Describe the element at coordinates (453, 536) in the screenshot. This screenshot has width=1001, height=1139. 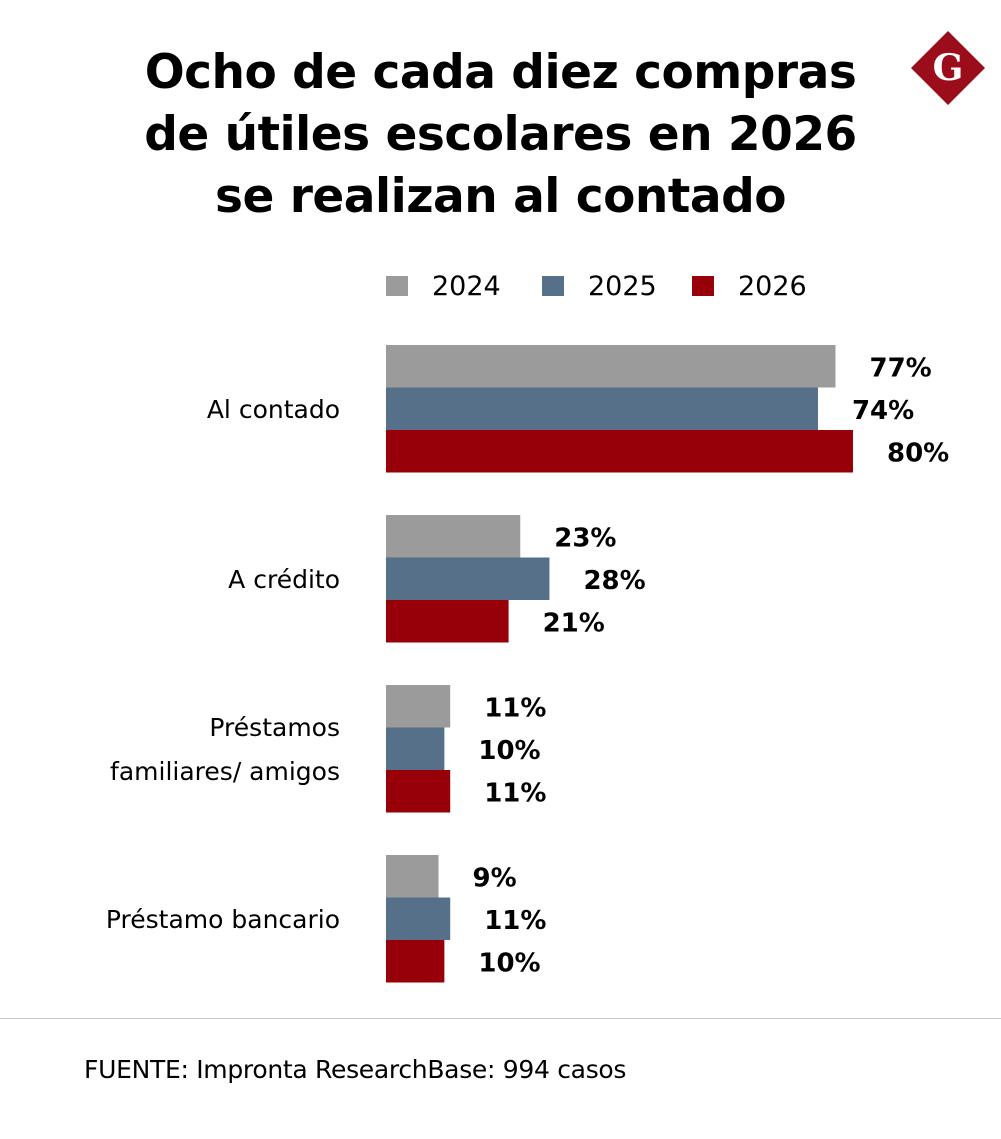
I see `bar-2024-a-credito` at that location.